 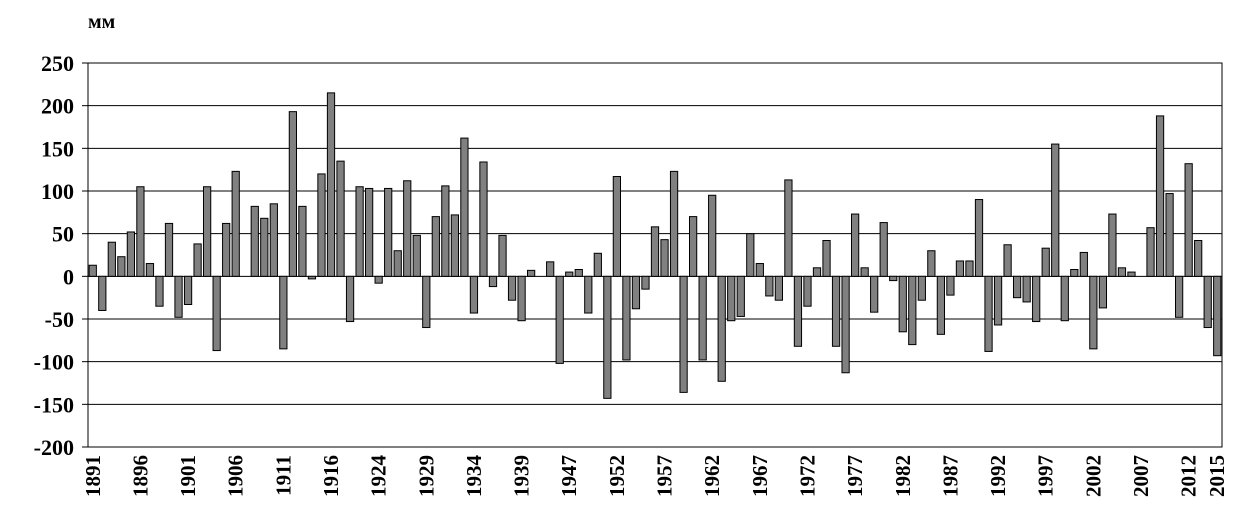 What do you see at coordinates (950, 476) in the screenshot?
I see `x-tick-label: 1987` at bounding box center [950, 476].